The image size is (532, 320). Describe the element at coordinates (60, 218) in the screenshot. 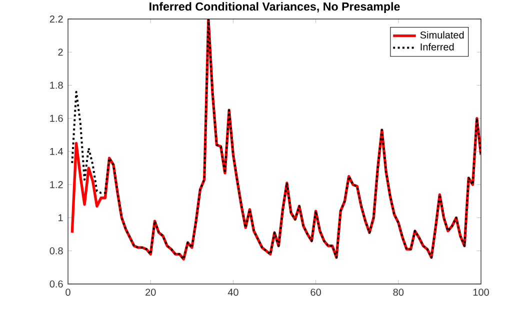

I see `y-tick-label: 1` at that location.